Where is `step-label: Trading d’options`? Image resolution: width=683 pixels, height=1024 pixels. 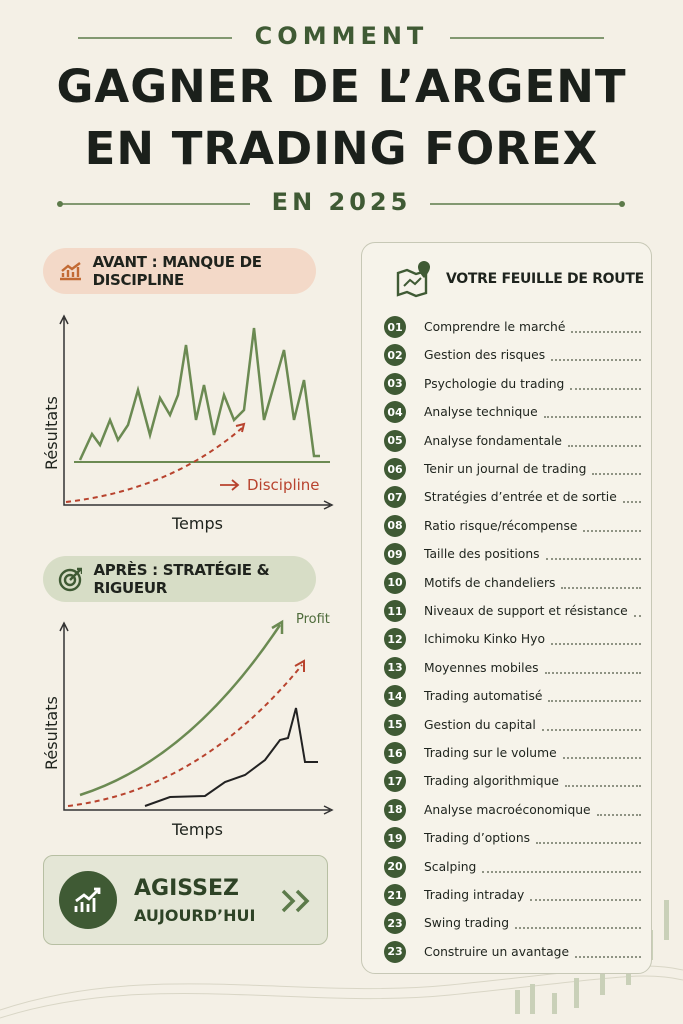
step-label: Trading d’options is located at coordinates (477, 838).